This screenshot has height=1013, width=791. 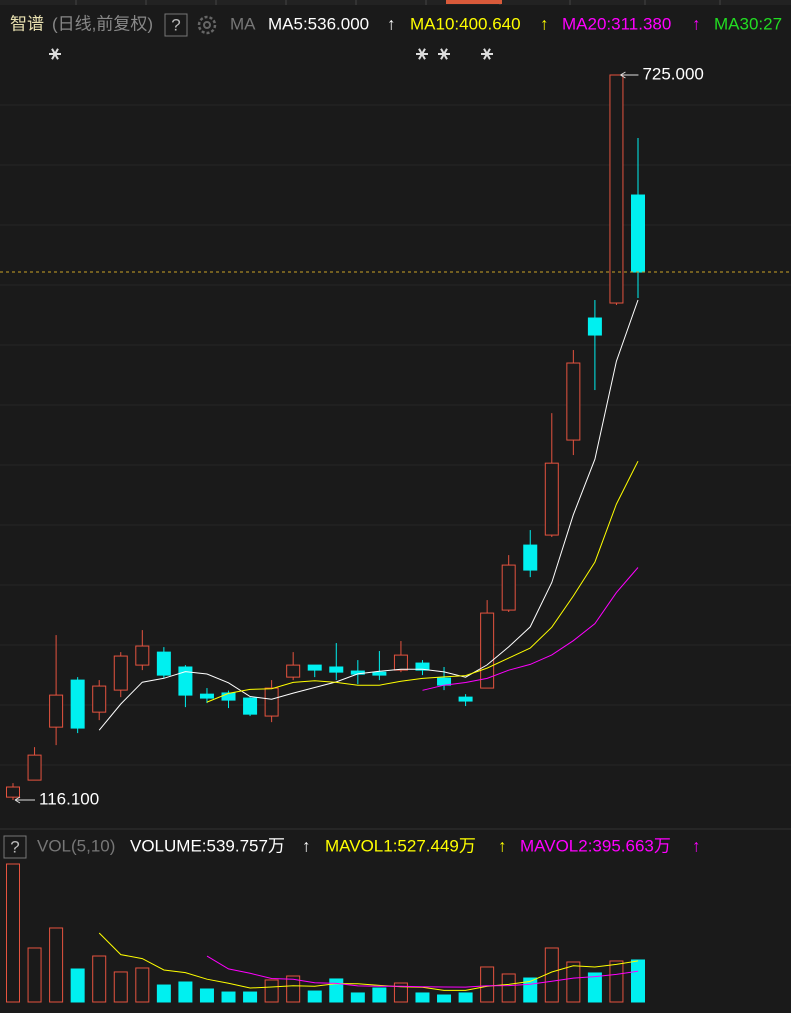 What do you see at coordinates (76, 845) in the screenshot?
I see `indicator: VOL(5,10)` at bounding box center [76, 845].